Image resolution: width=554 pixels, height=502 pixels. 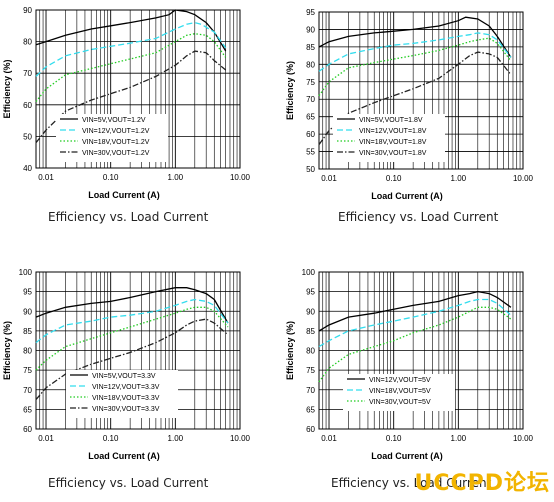 What do you see at coordinates (310, 152) in the screenshot?
I see `y-tick-label: 55` at bounding box center [310, 152].